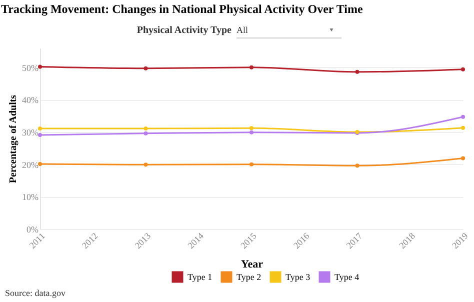 The width and height of the screenshot is (474, 302). What do you see at coordinates (298, 277) in the screenshot?
I see `legend-label: Type 3` at bounding box center [298, 277].